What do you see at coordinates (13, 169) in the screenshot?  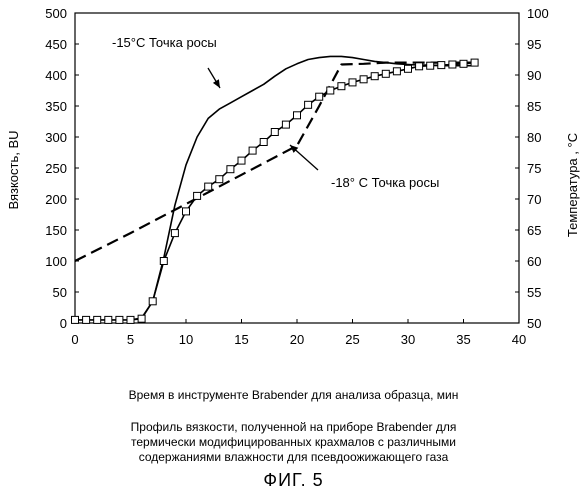 I see `y-axis-title: Вязкость, BU` at bounding box center [13, 169].